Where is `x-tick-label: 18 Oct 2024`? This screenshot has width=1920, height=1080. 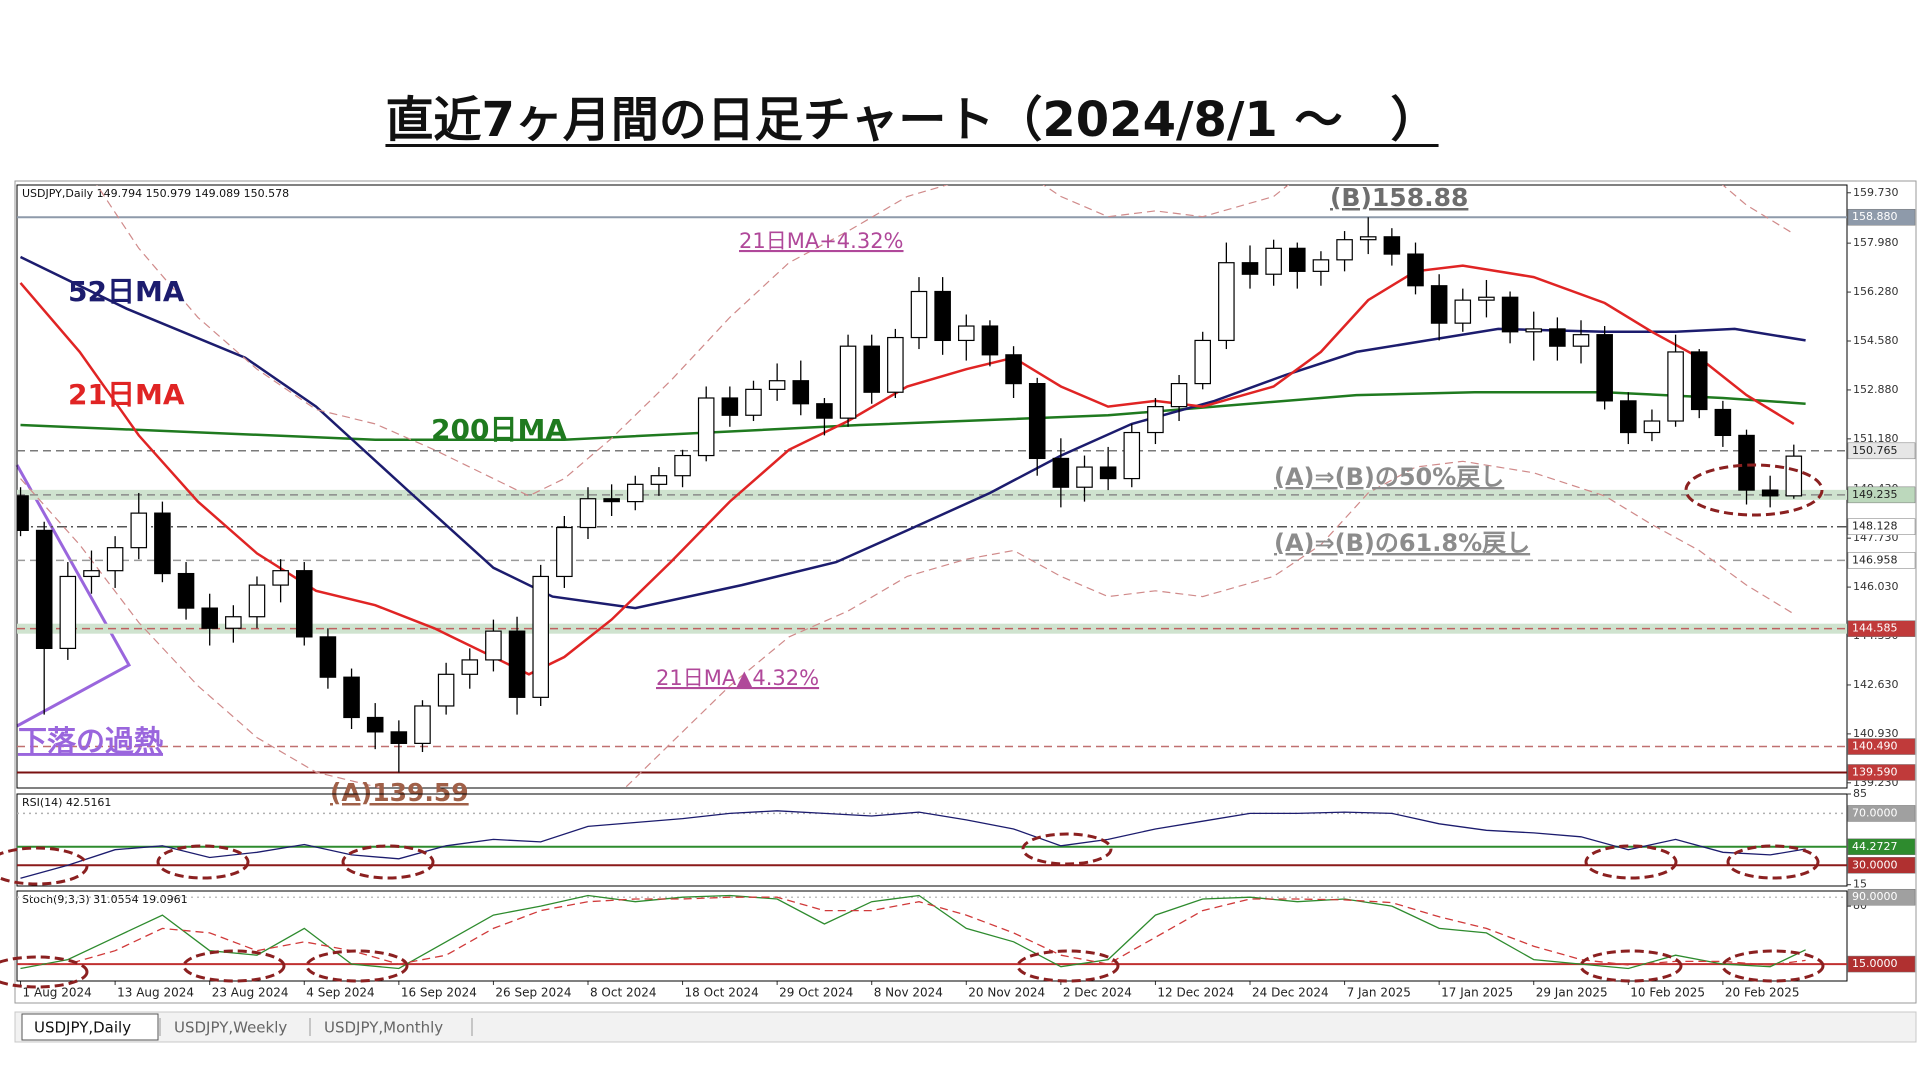 x-tick-label: 18 Oct 2024 is located at coordinates (722, 993).